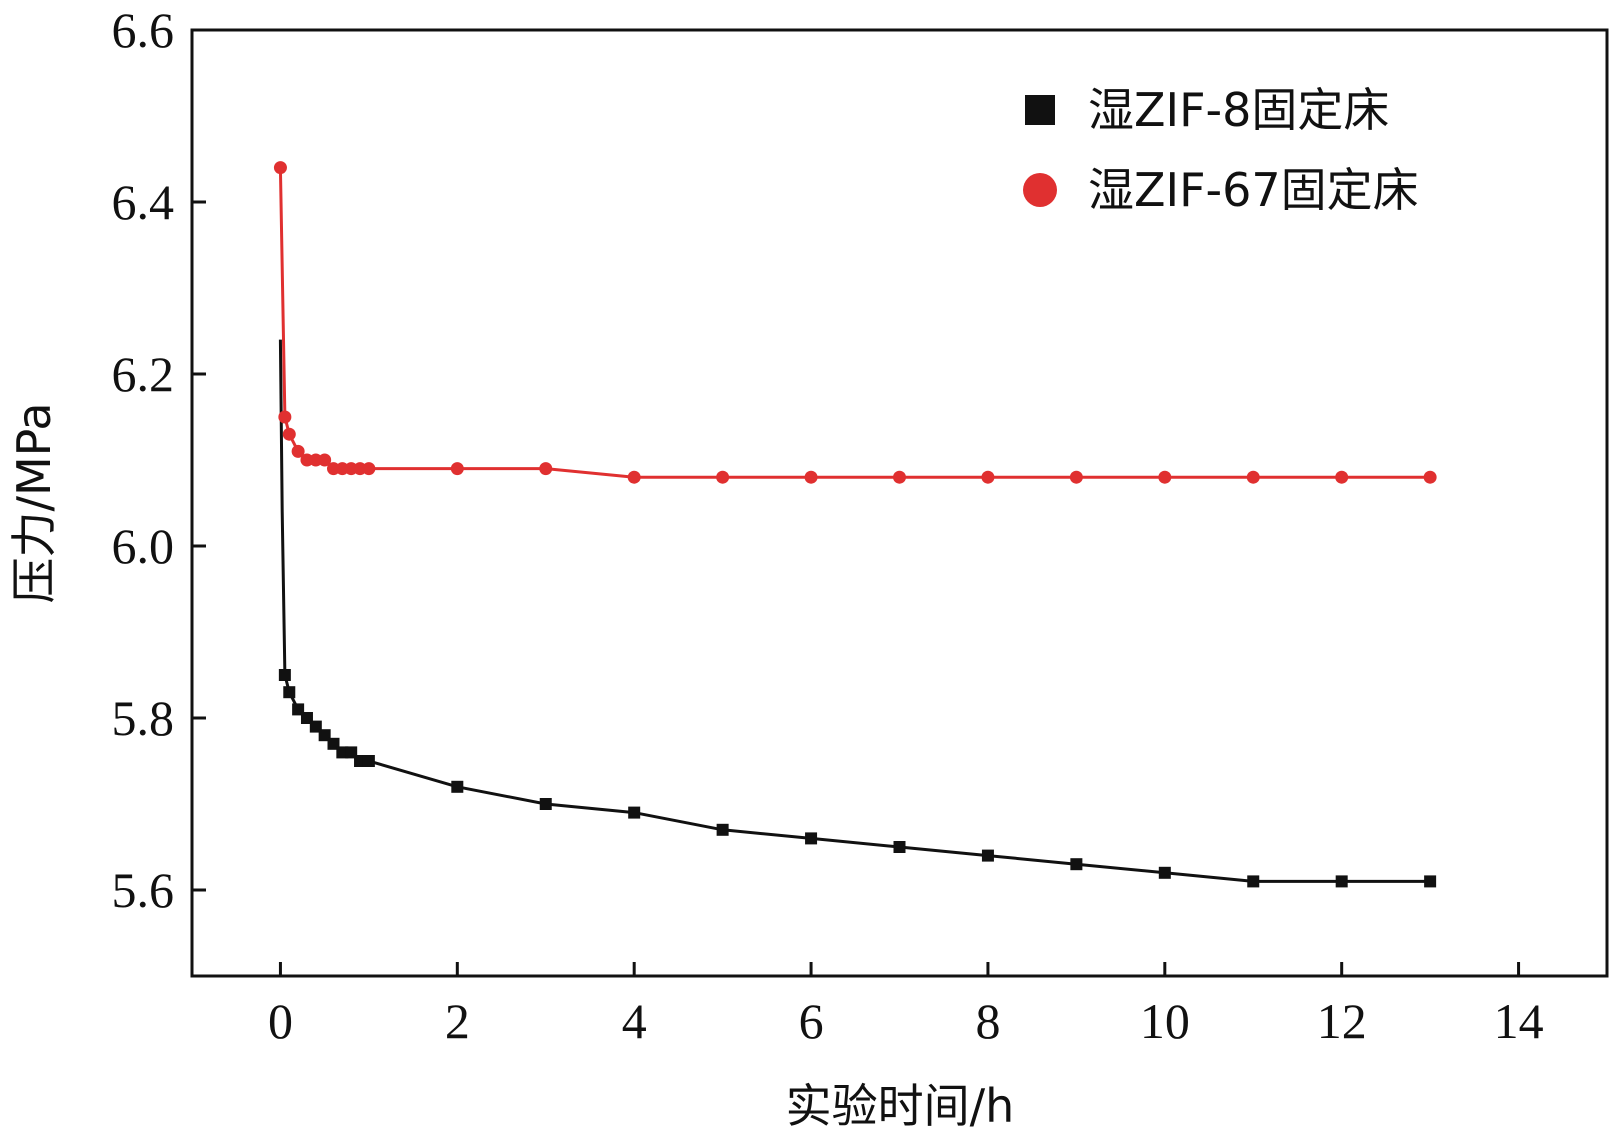 Image resolution: width=1612 pixels, height=1140 pixels. Describe the element at coordinates (143, 546) in the screenshot. I see `y-tick-label: 6.0` at that location.